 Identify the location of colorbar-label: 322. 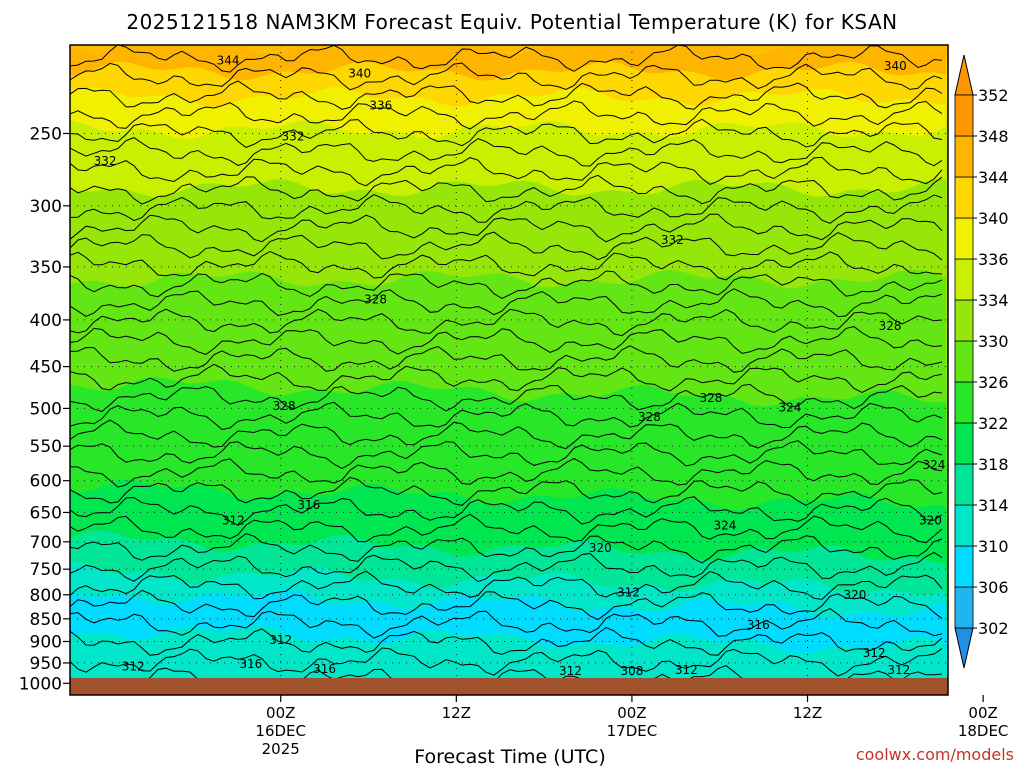
(993, 423).